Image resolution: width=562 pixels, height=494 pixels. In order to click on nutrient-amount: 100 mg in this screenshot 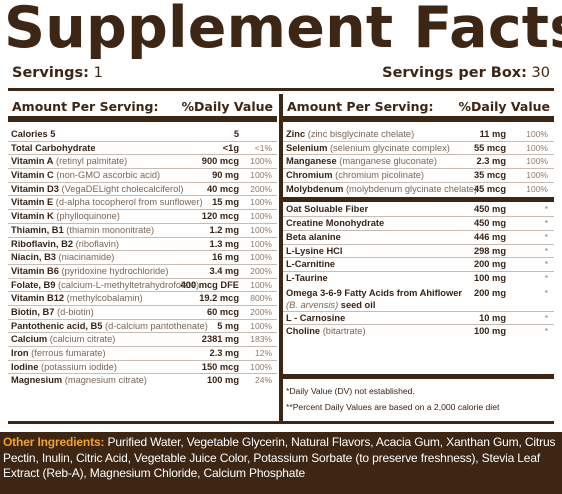, I will do `click(489, 277)`.